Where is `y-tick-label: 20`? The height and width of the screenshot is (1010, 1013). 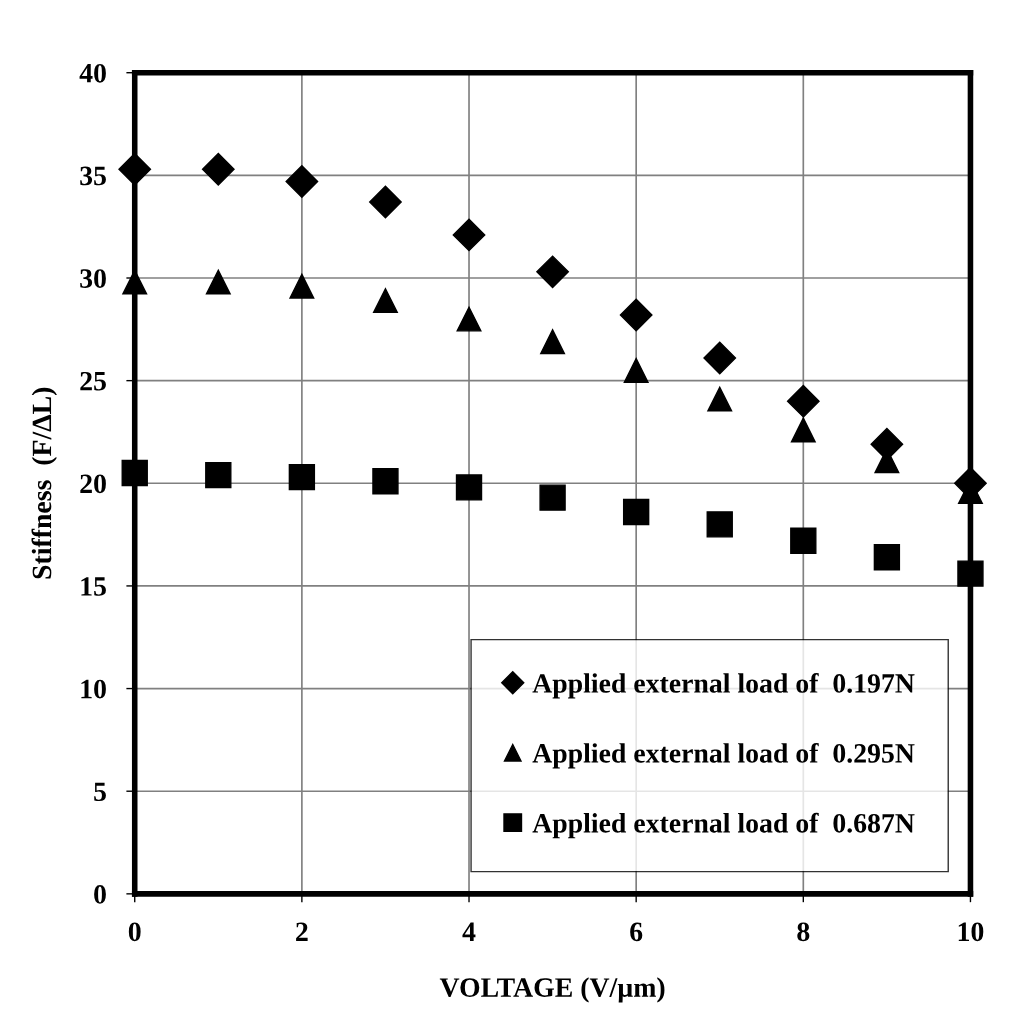
y-tick-label: 20 is located at coordinates (93, 484).